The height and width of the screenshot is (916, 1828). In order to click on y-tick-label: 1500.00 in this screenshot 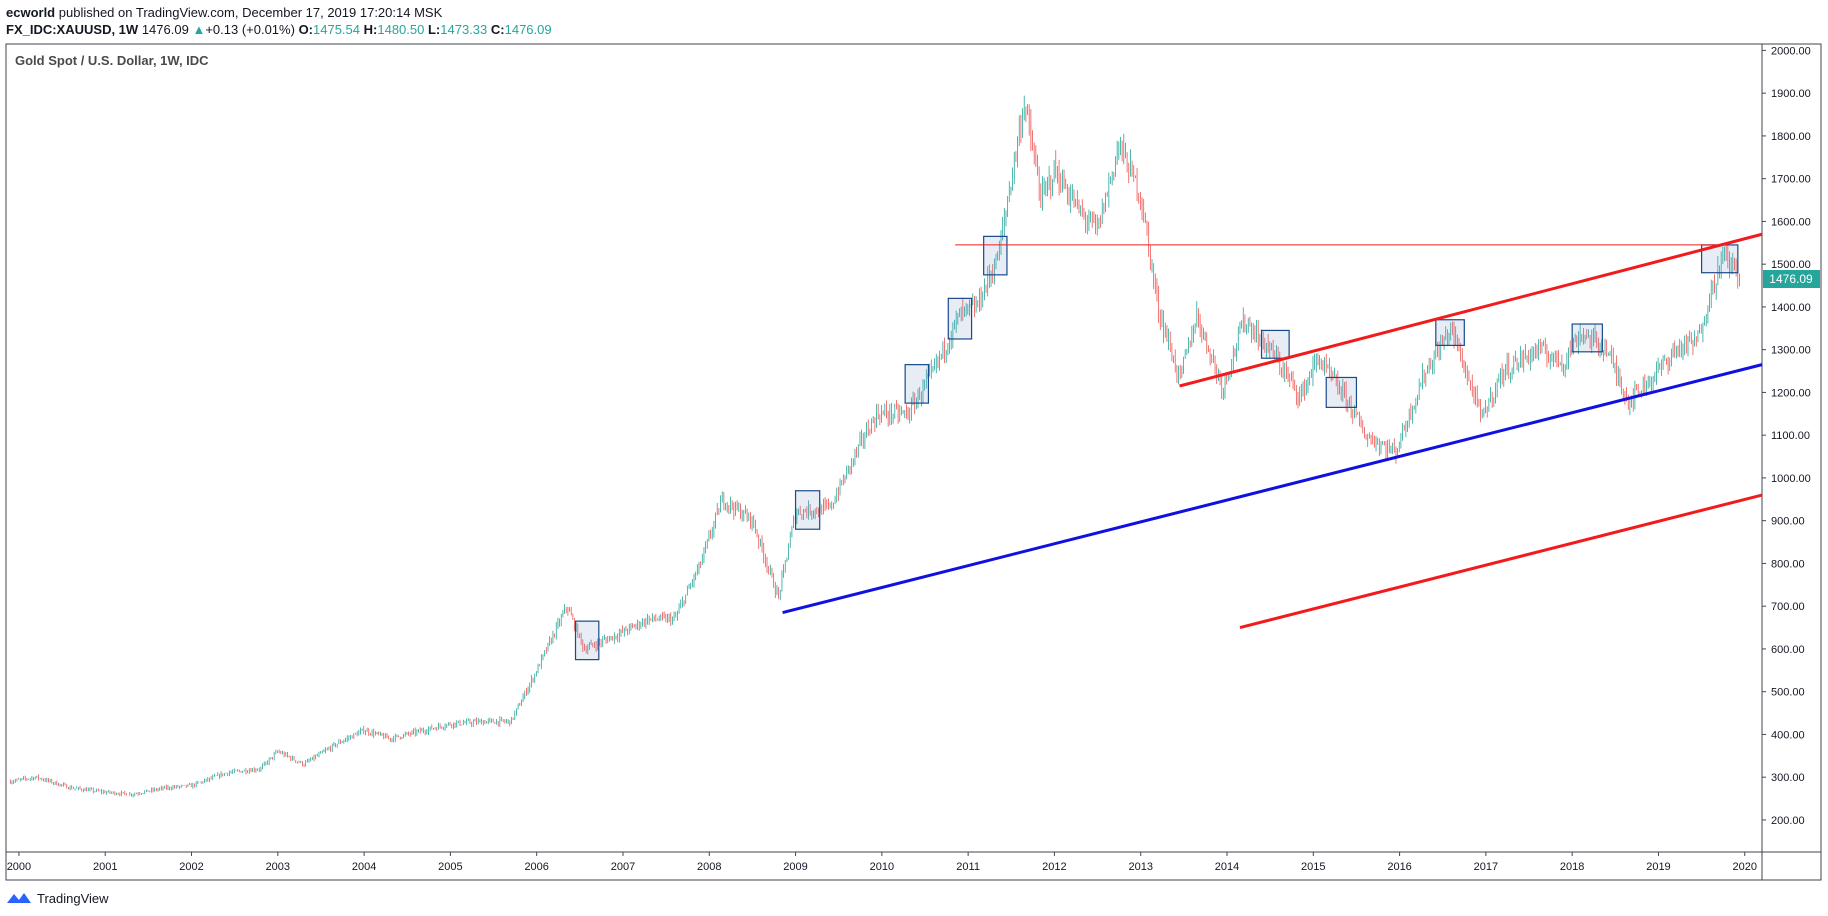, I will do `click(1791, 265)`.